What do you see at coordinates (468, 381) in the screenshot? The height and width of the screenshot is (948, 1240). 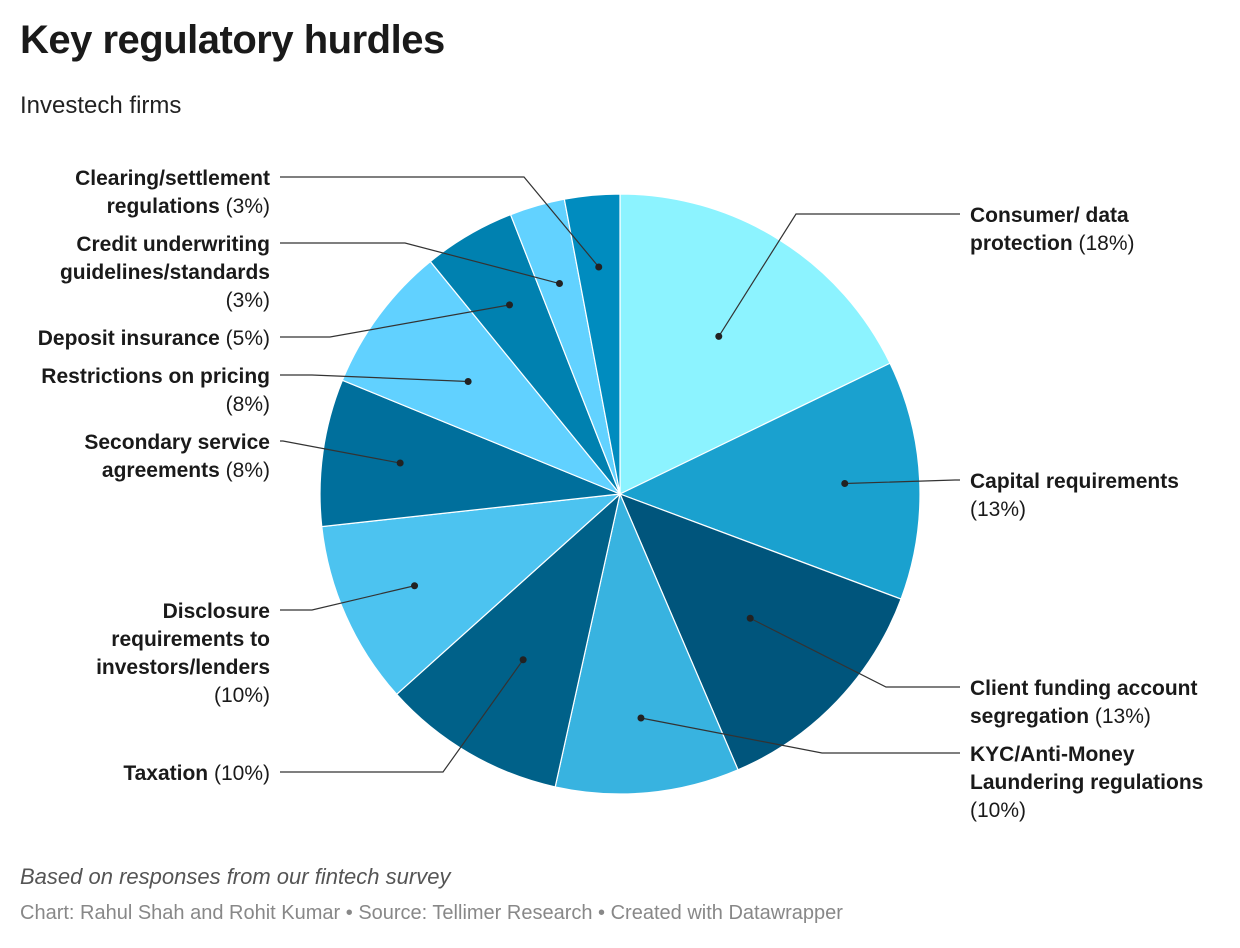 I see `leader-dot-restrictions-on-pricing` at bounding box center [468, 381].